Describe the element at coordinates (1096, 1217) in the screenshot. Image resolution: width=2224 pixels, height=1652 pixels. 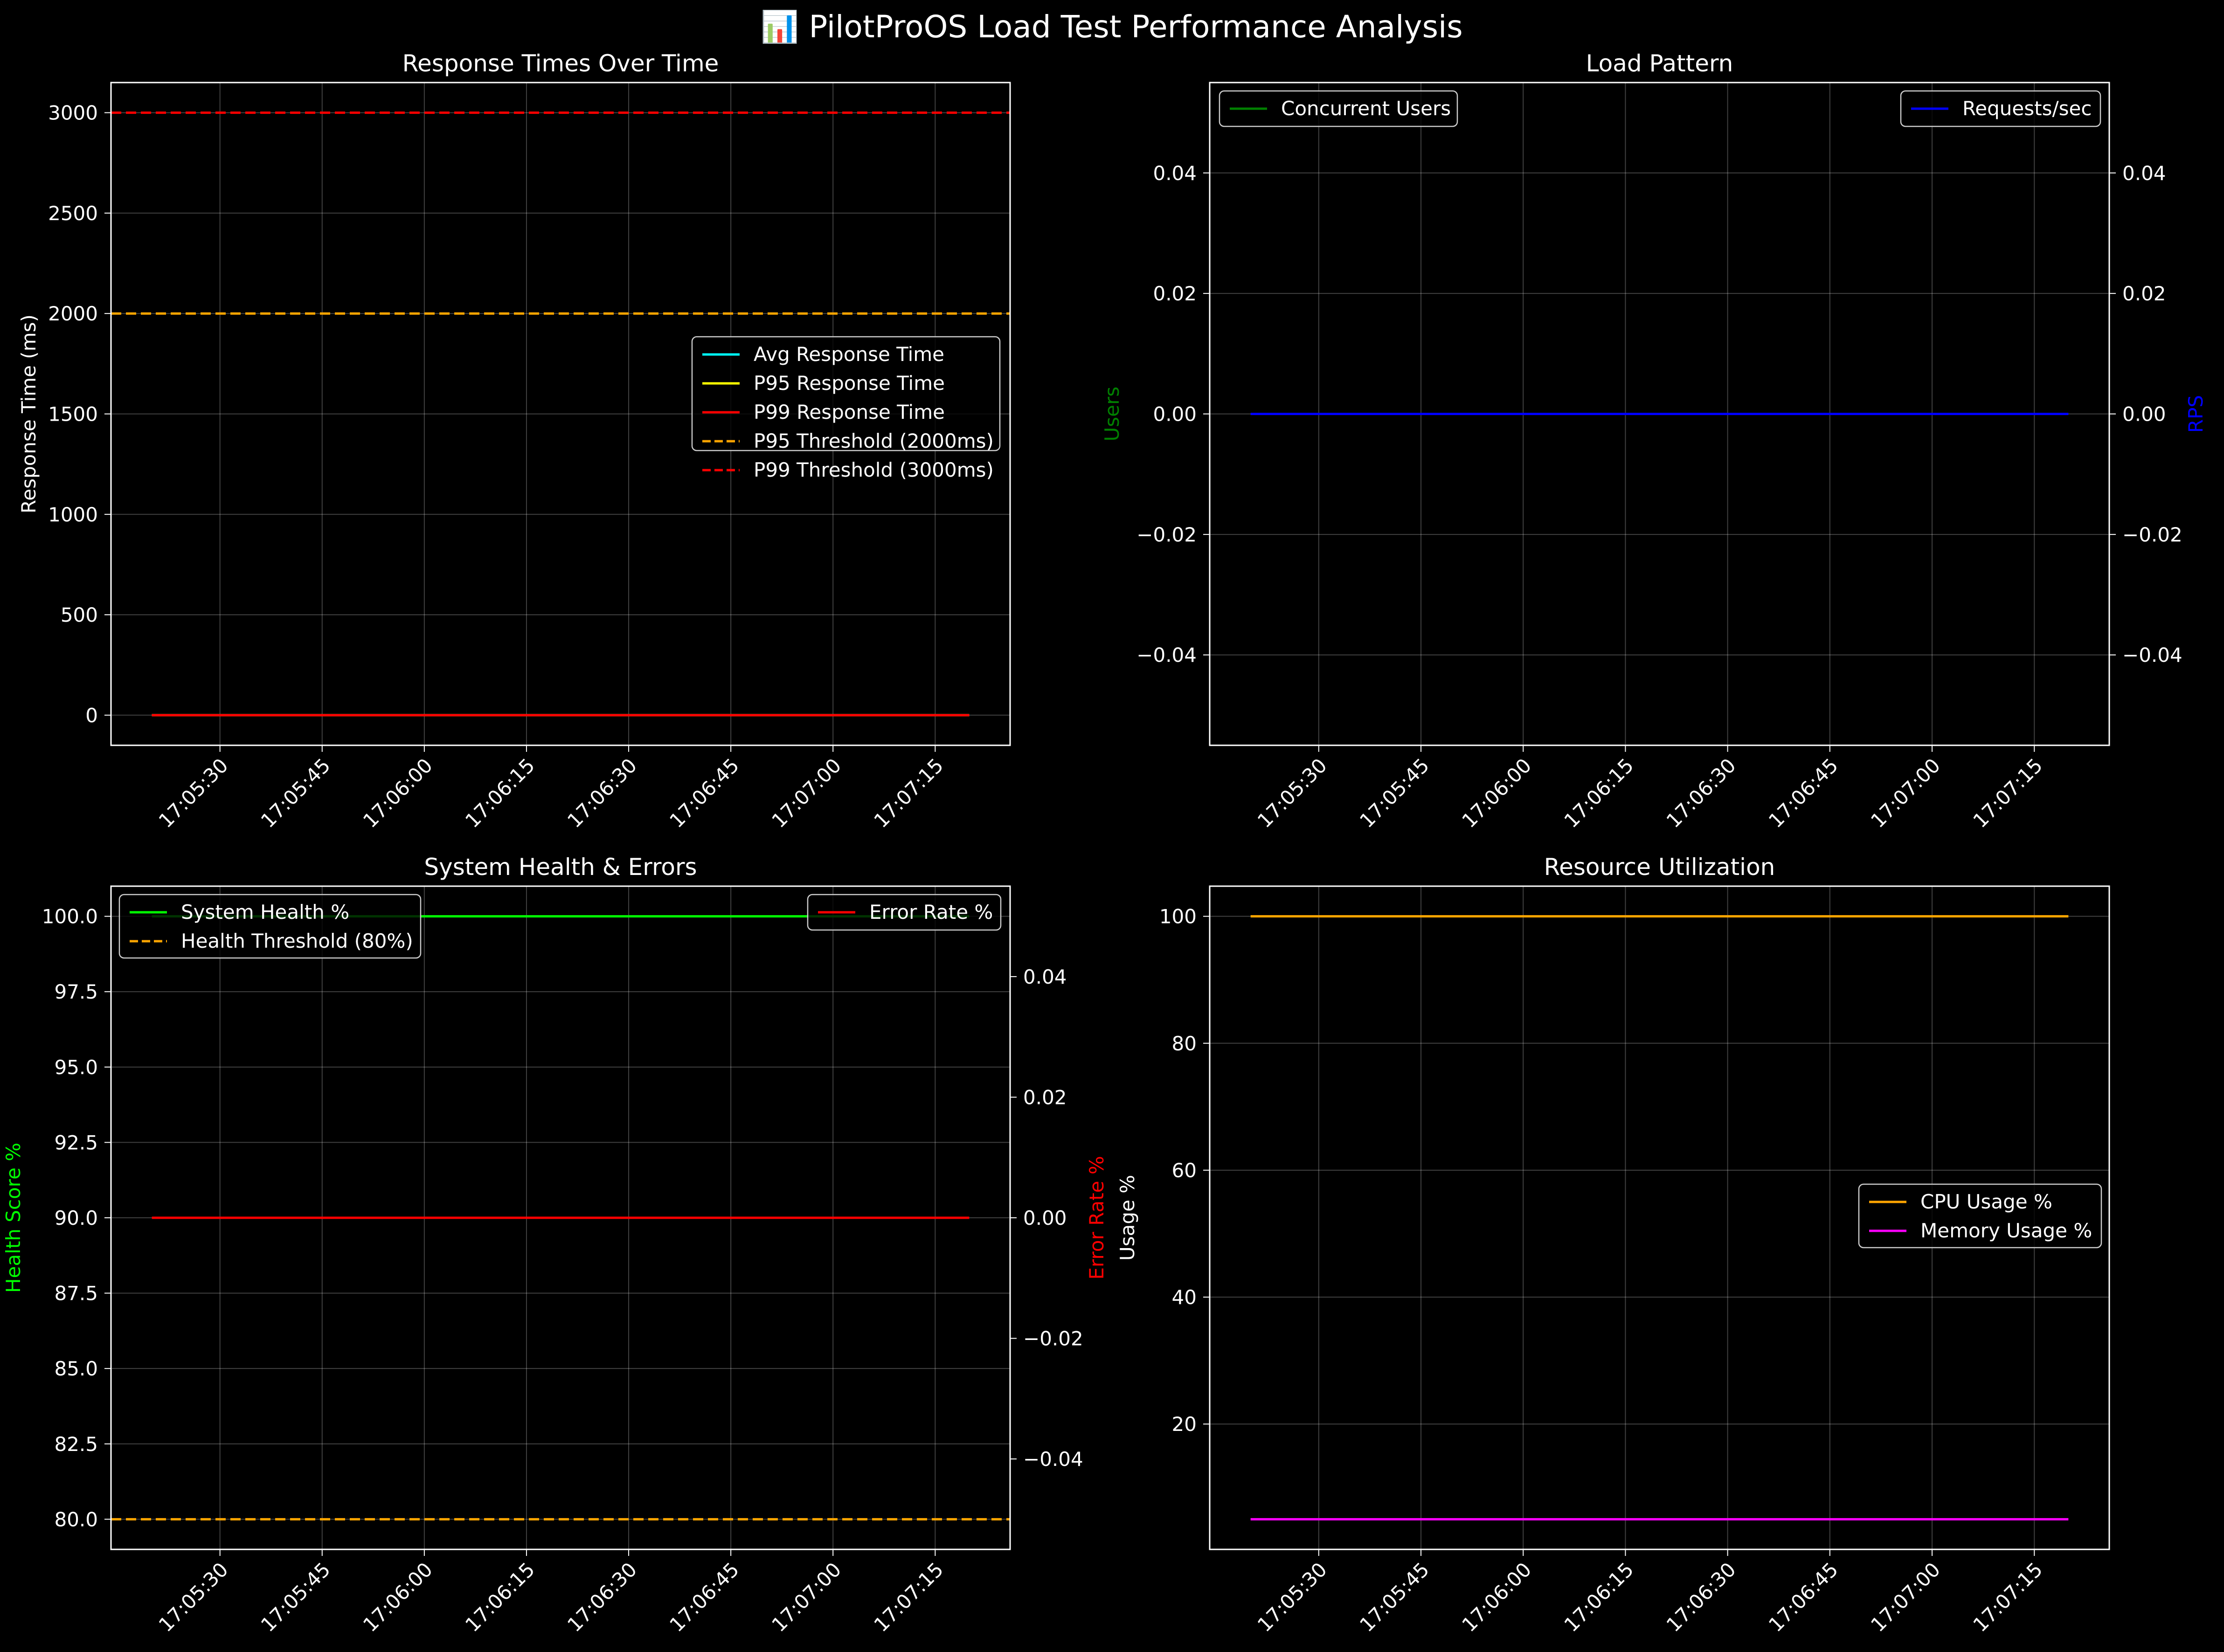
I see `y2-axis-label: Error Rate %` at that location.